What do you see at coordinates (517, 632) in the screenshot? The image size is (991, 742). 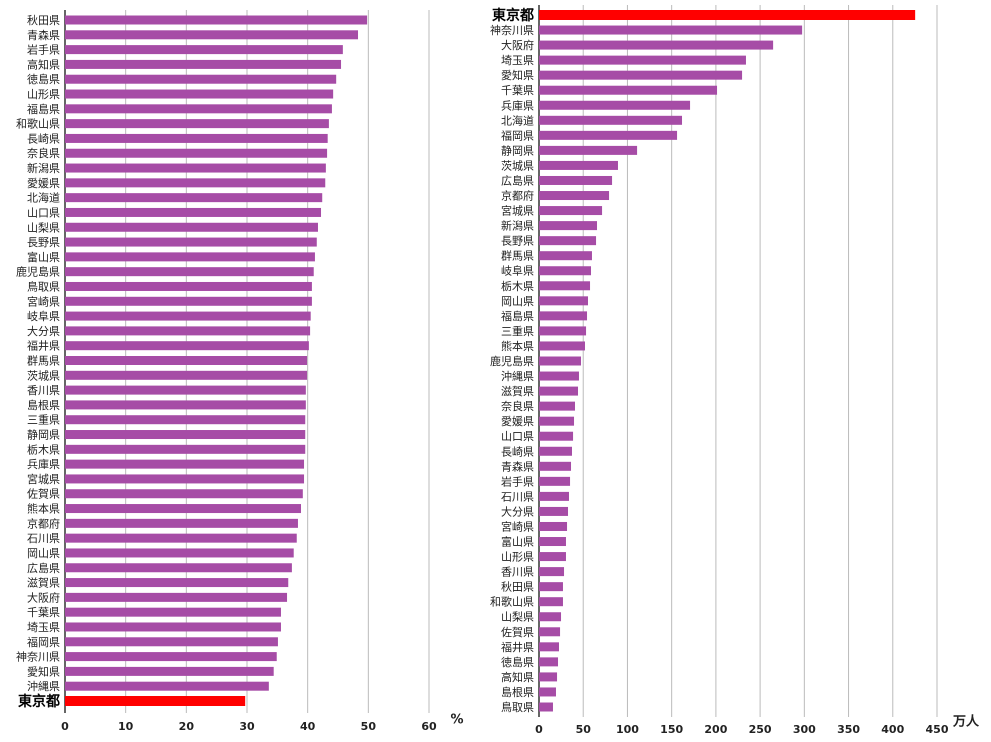 I see `y-tick-label: 佐賀県` at bounding box center [517, 632].